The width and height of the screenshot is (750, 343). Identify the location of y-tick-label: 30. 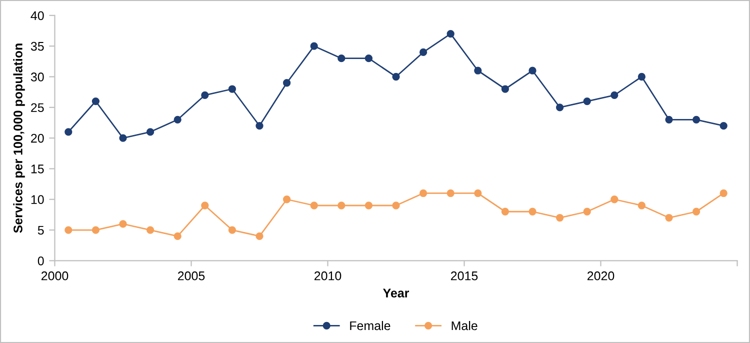
(37, 77).